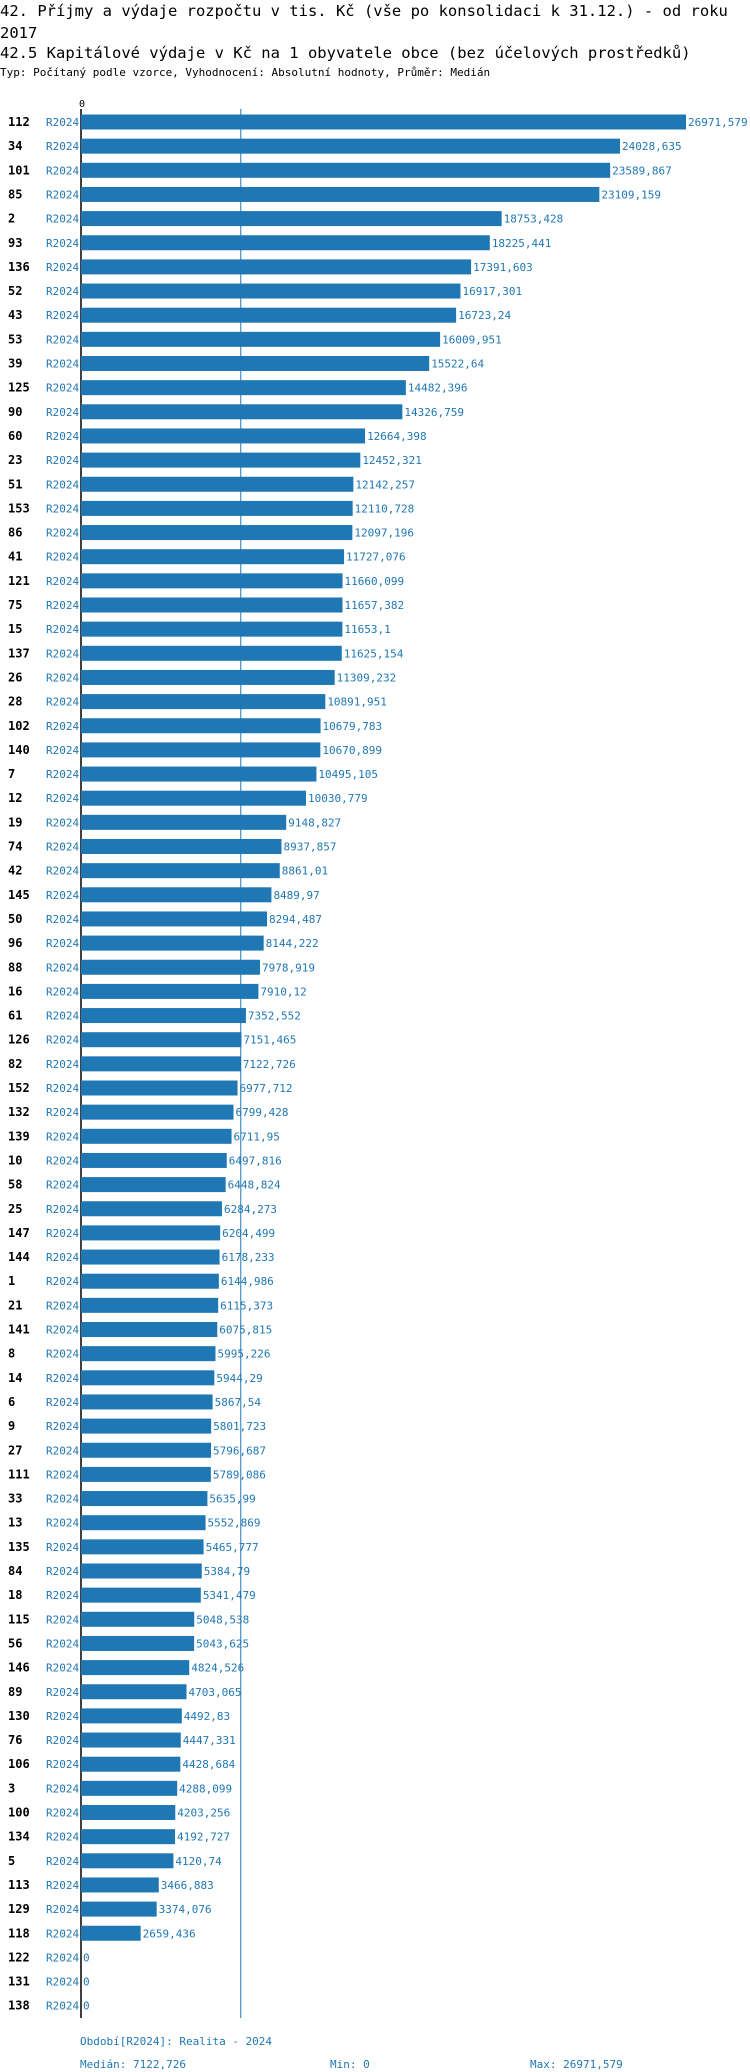 Image resolution: width=750 pixels, height=2072 pixels. I want to click on value-label: 12664,398, so click(397, 436).